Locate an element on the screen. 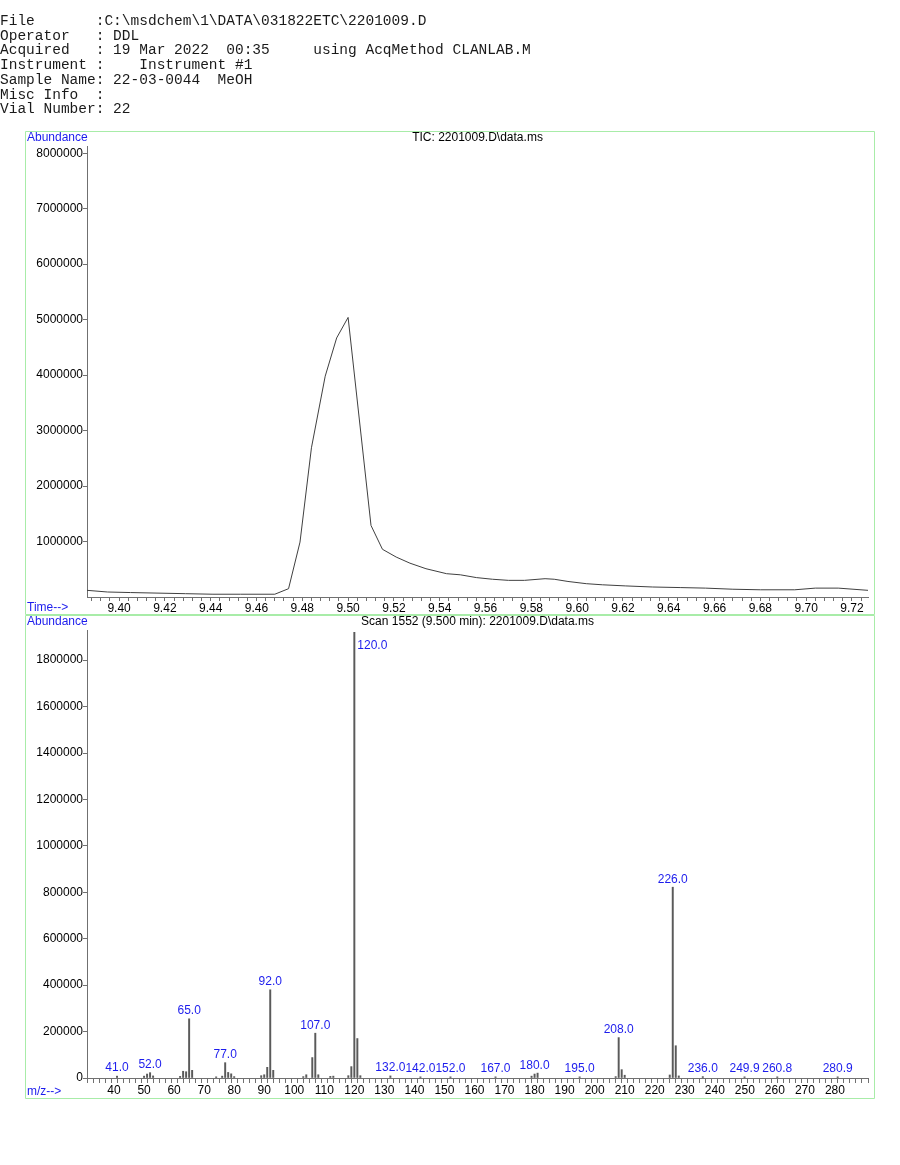 The height and width of the screenshot is (1165, 900). annotation: 77.0 is located at coordinates (225, 1053).